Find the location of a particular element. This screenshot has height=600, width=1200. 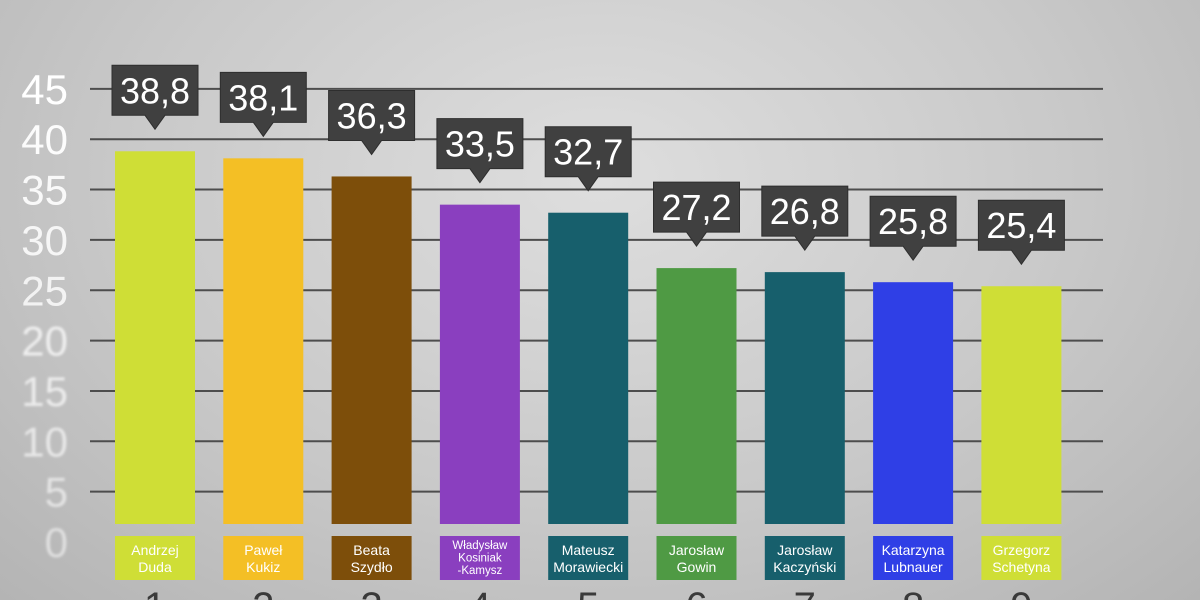

category-label: Grzegorz Schetyna is located at coordinates (1021, 558).